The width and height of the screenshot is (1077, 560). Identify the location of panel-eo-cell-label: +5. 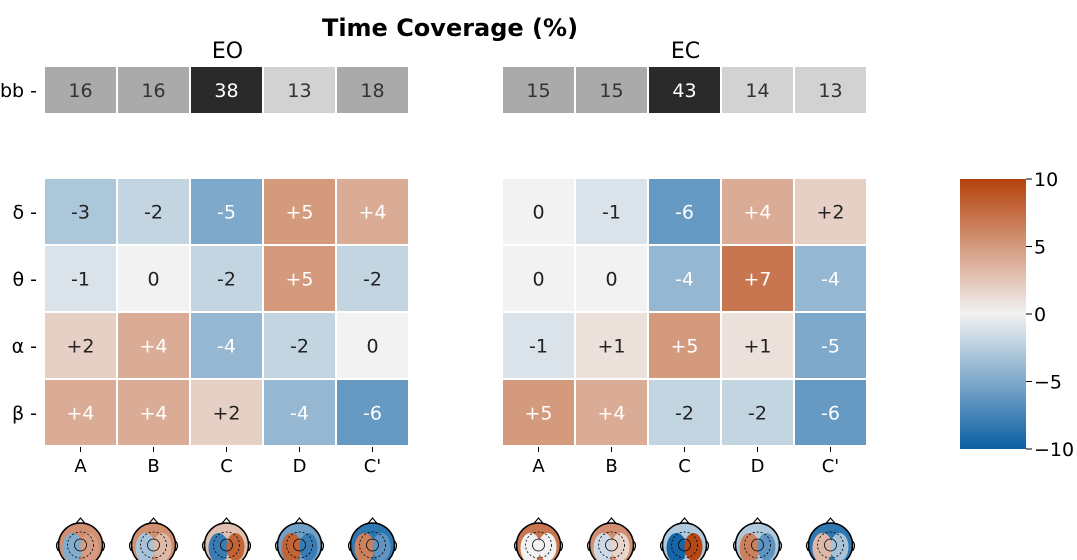
(299, 280).